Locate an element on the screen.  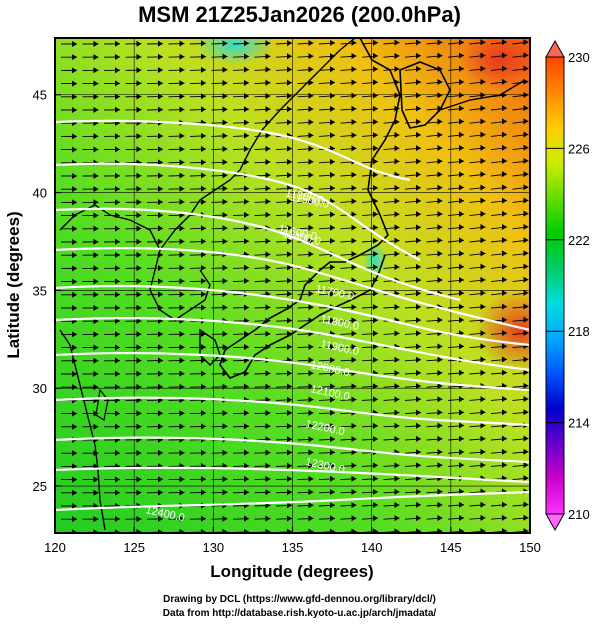
x-axis: 120 125 130 135 140 145 150 is located at coordinates (292, 541).